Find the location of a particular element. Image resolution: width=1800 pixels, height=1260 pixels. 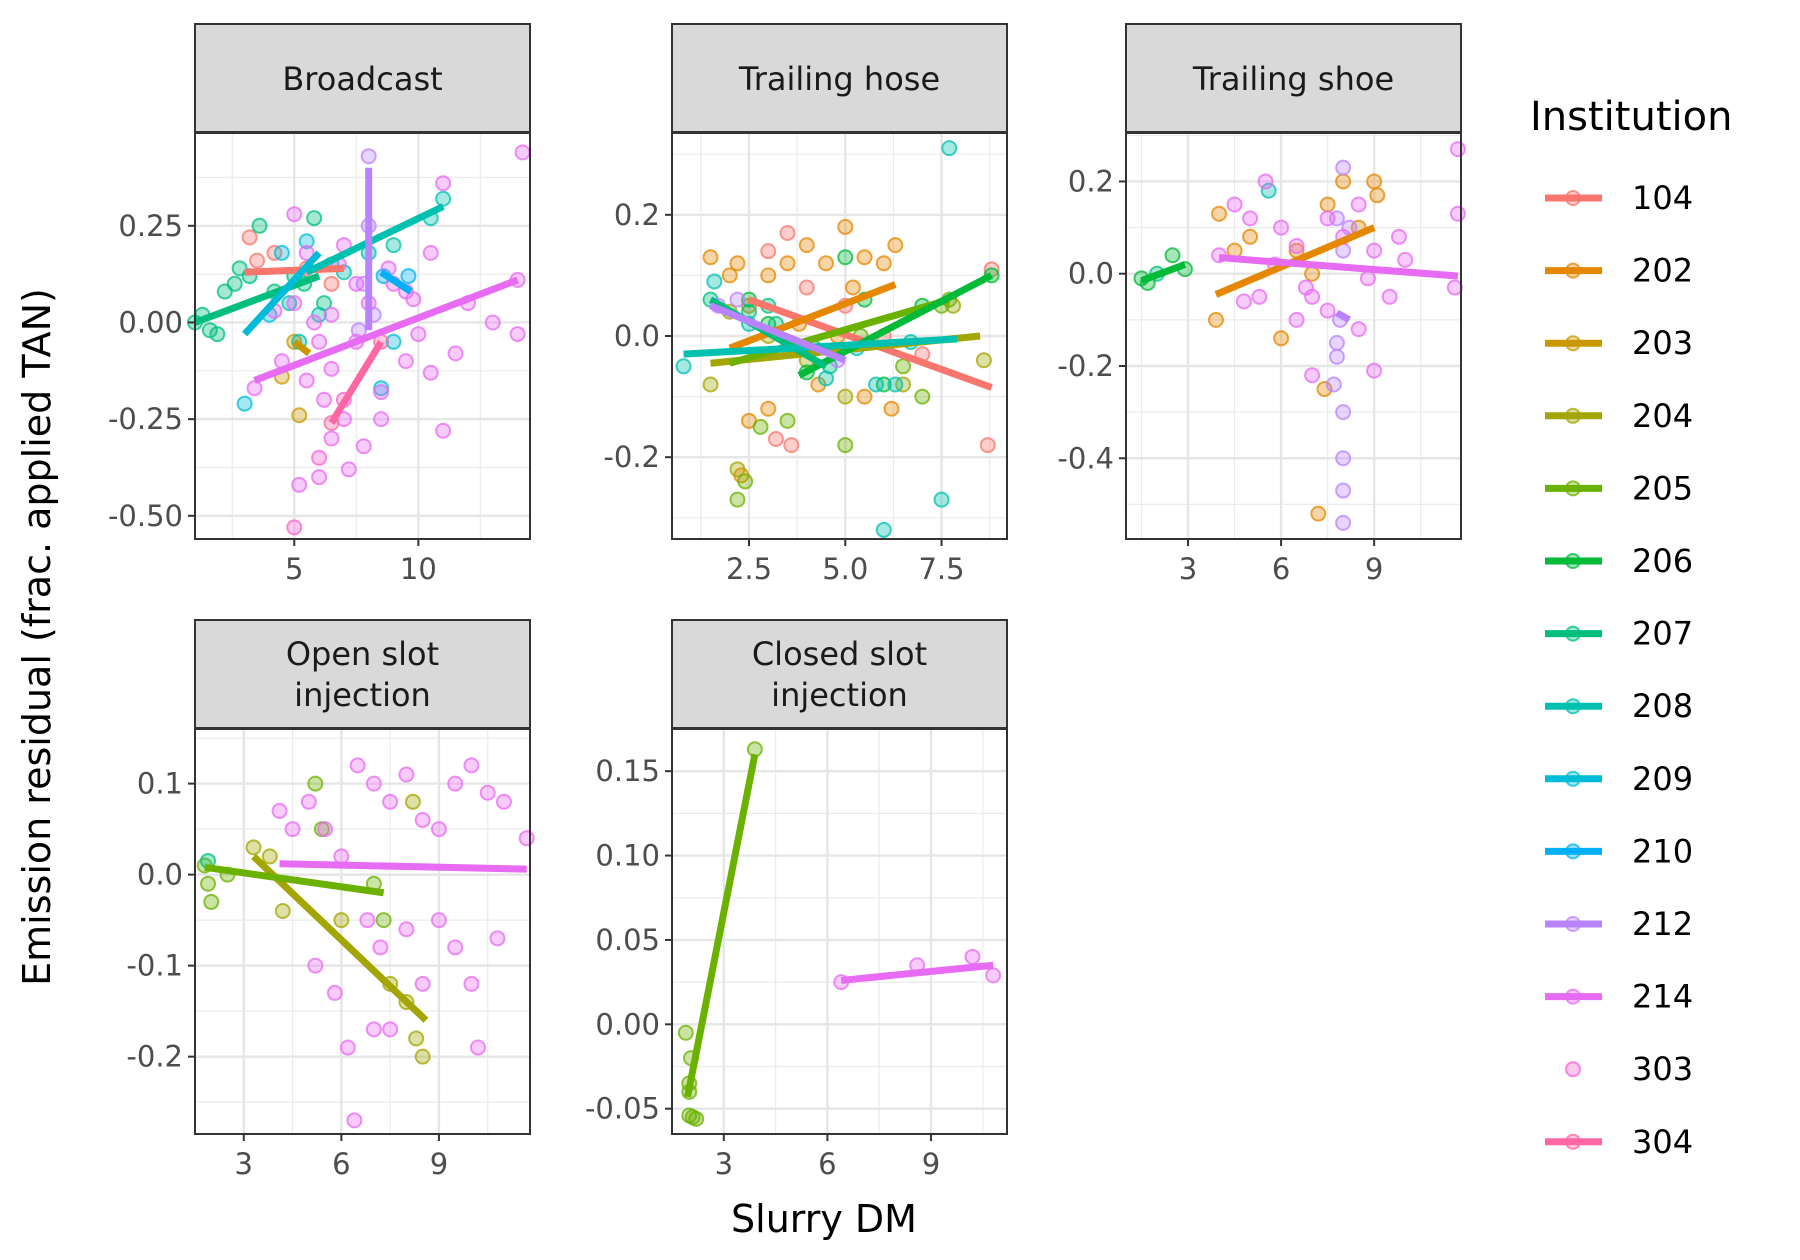

legend-item-207: 207 is located at coordinates (1619, 634).